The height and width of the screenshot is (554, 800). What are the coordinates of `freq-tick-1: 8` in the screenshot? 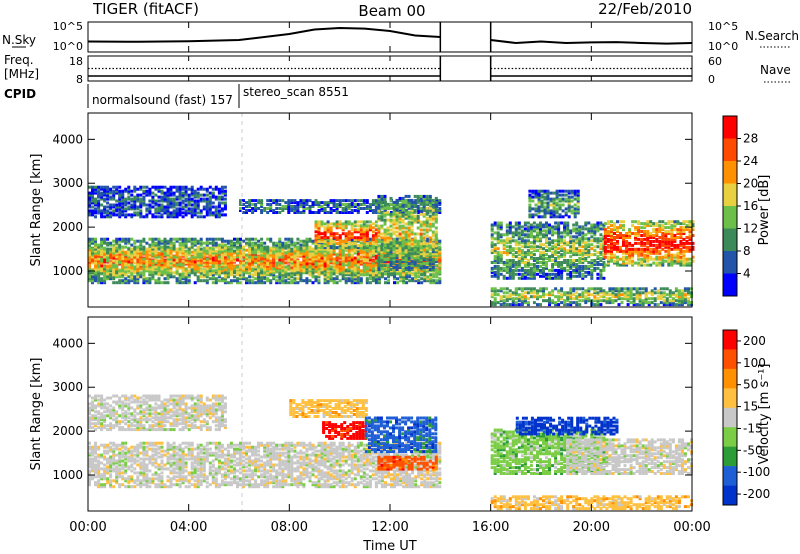 It's located at (79, 79).